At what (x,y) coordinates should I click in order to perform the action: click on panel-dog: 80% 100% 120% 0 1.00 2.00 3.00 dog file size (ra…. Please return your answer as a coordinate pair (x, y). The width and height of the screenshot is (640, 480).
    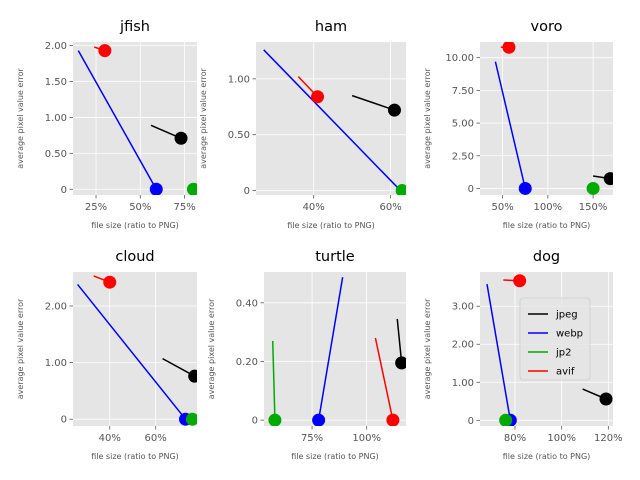
    Looking at the image, I should click on (523, 355).